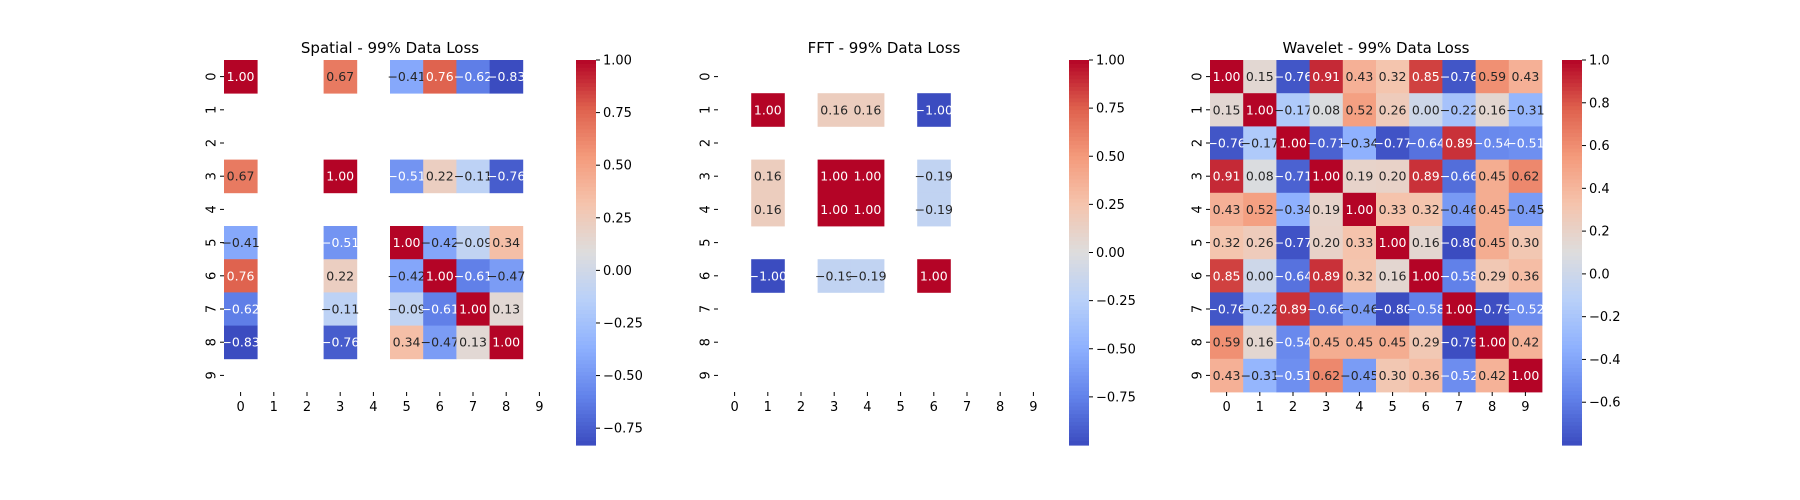  What do you see at coordinates (1260, 275) in the screenshot?
I see `cell-value-label: 0.00` at bounding box center [1260, 275].